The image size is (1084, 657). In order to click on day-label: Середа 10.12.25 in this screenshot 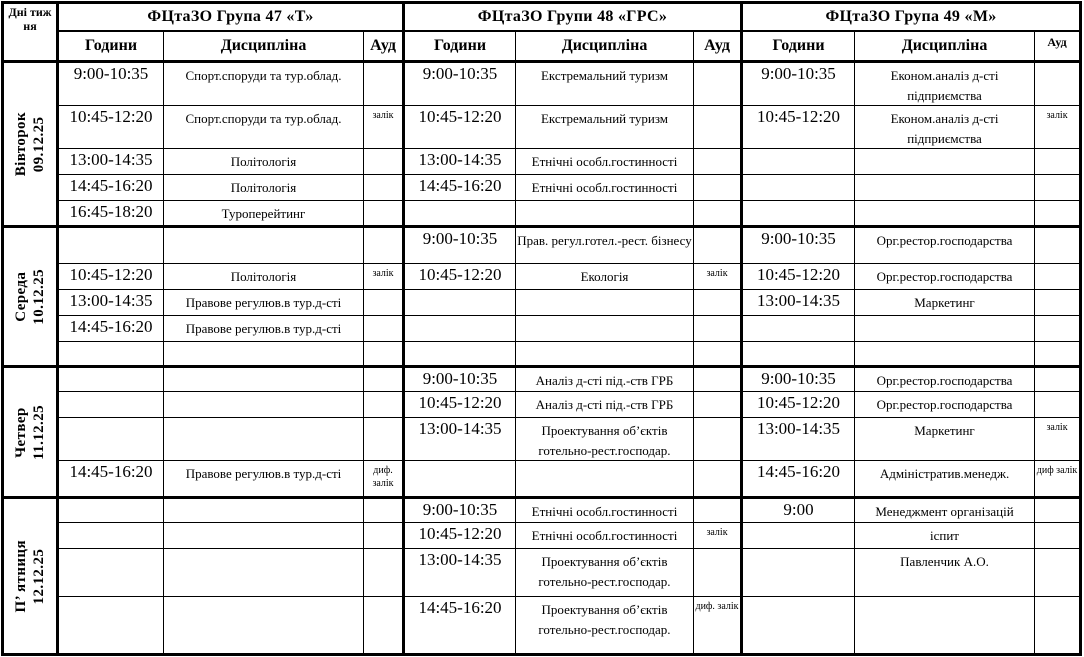, I will do `click(30, 297)`.